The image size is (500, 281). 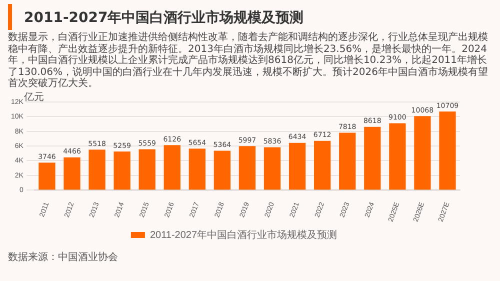 I want to click on source-note: 数据来源：中国酒业协会, so click(x=63, y=257).